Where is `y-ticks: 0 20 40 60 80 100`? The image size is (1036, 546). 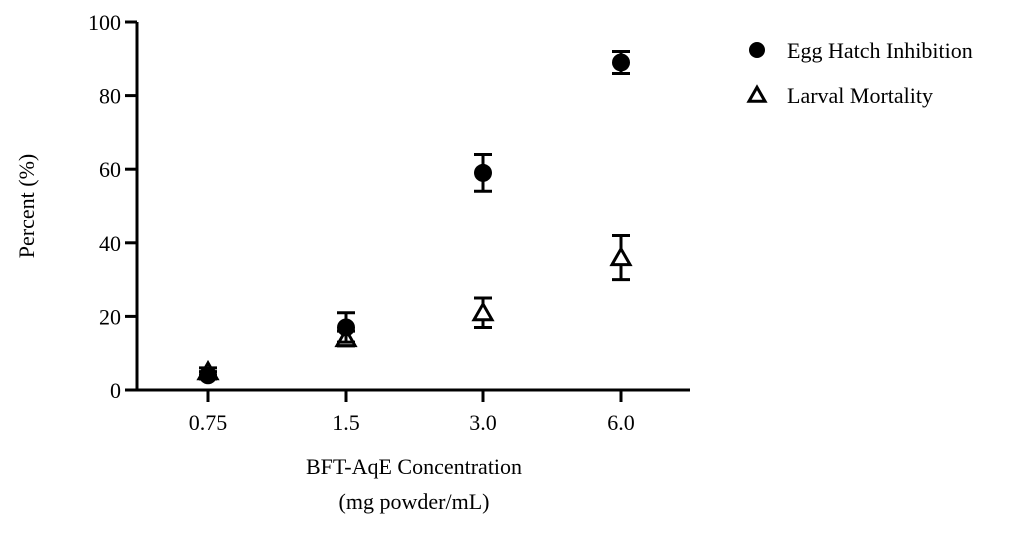
y-ticks: 0 20 40 60 80 100 is located at coordinates (112, 206).